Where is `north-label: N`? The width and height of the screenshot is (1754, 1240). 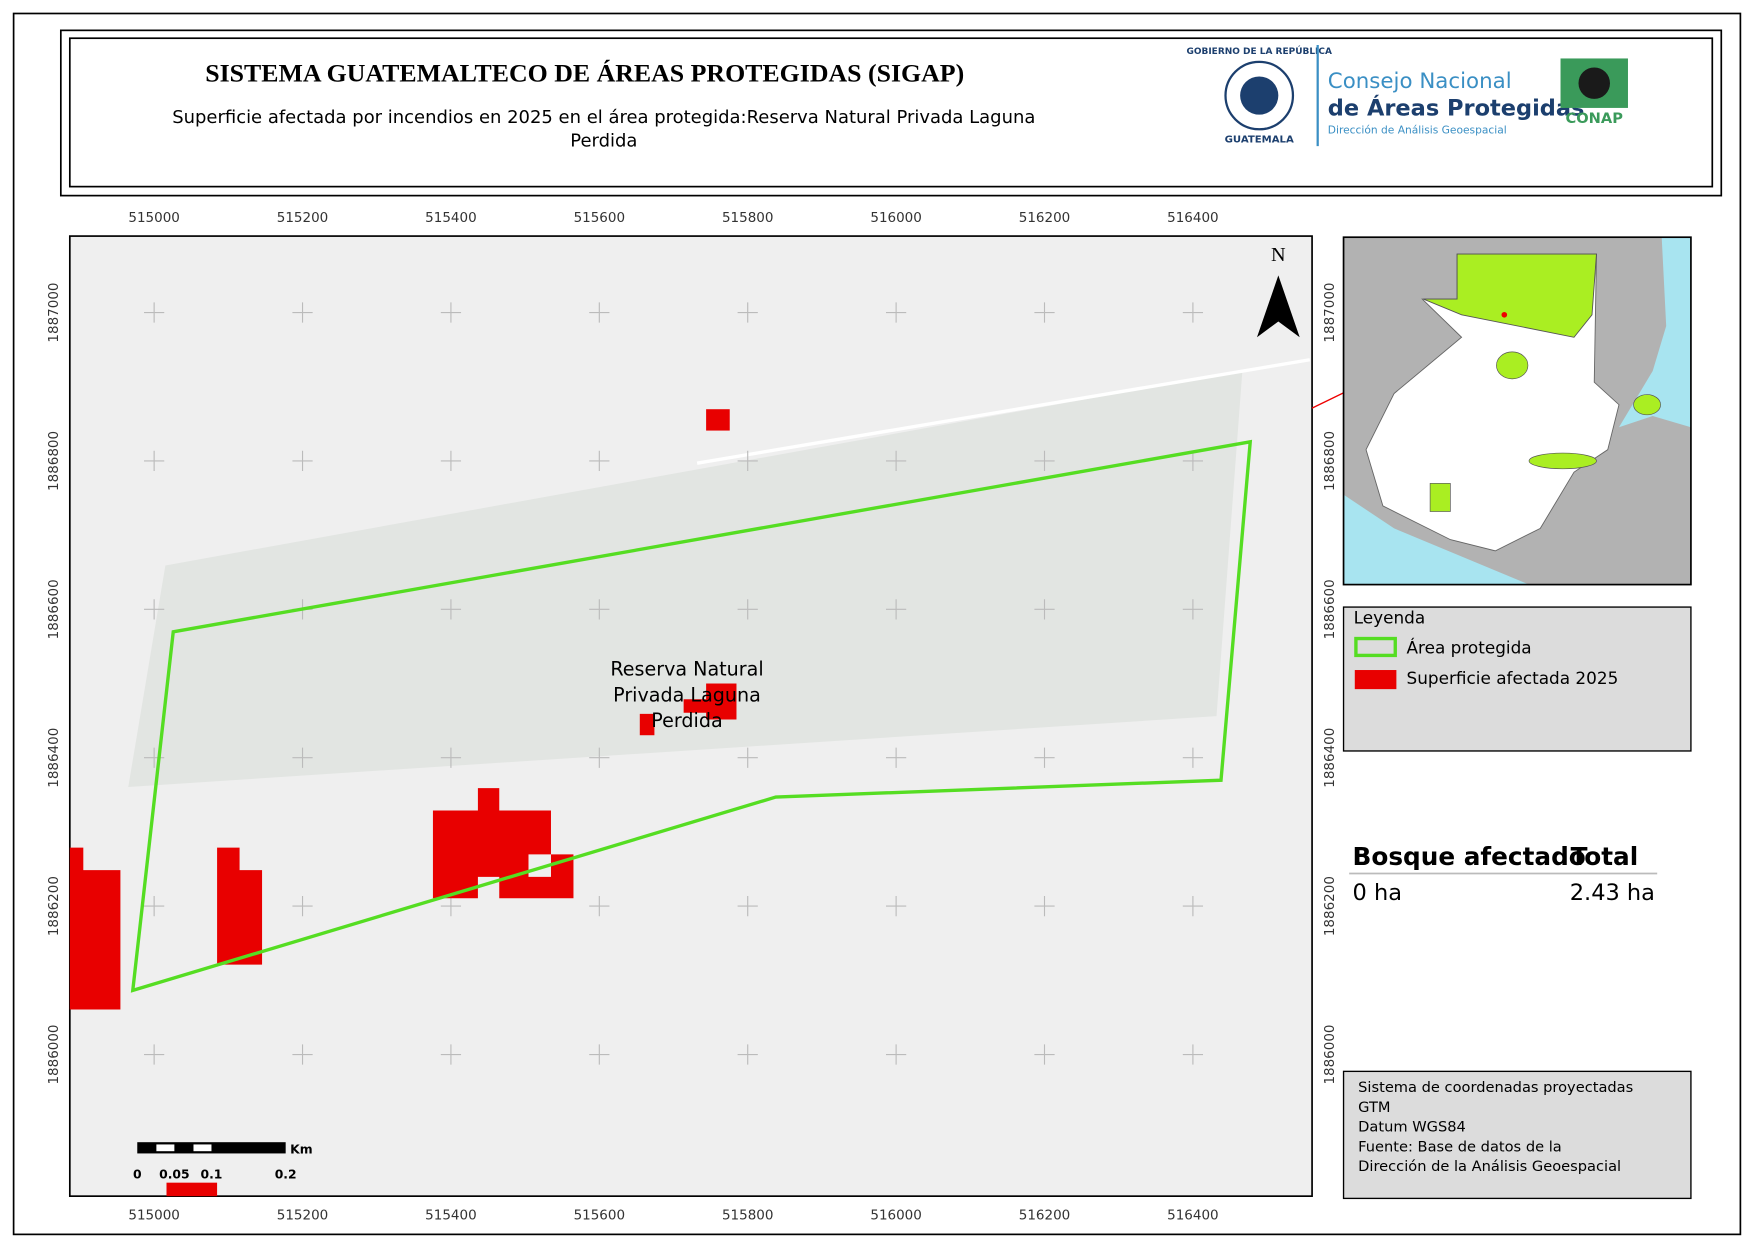
north-label: N is located at coordinates (1278, 255).